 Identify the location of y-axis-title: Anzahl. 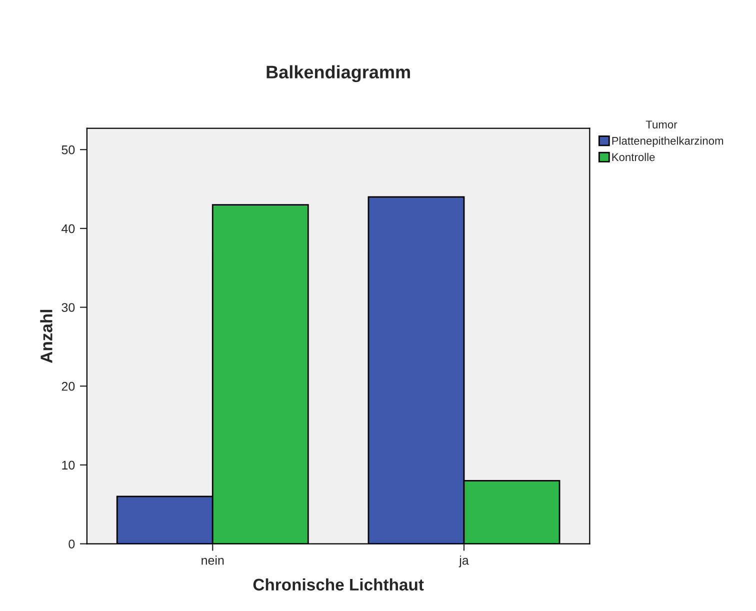
(46, 336).